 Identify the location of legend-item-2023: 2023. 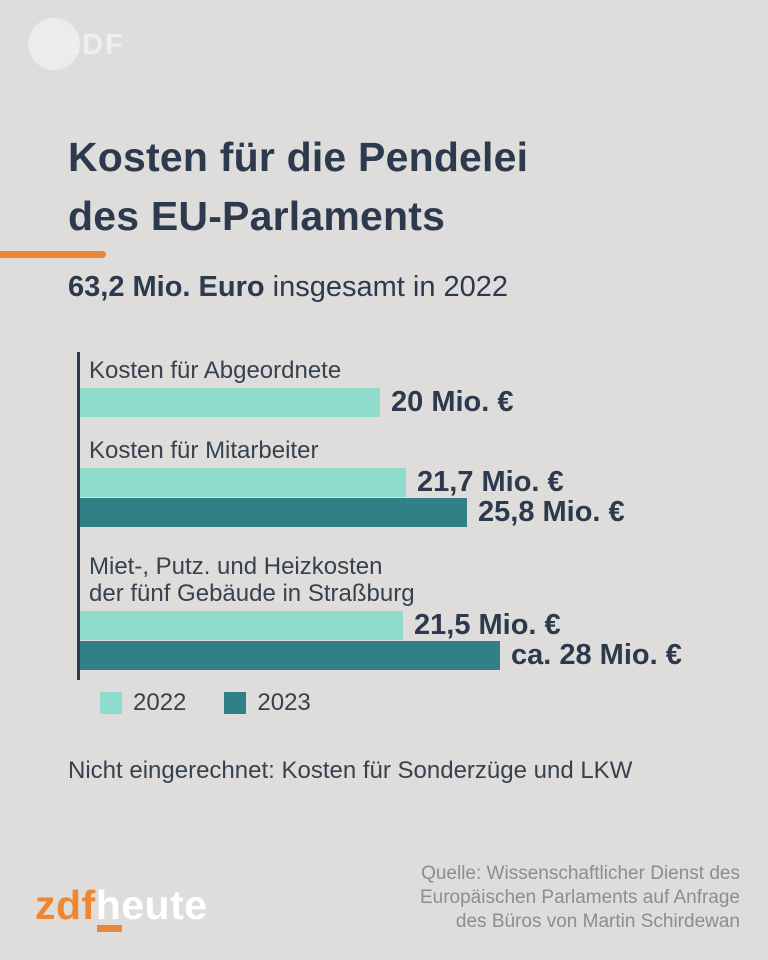
(267, 703).